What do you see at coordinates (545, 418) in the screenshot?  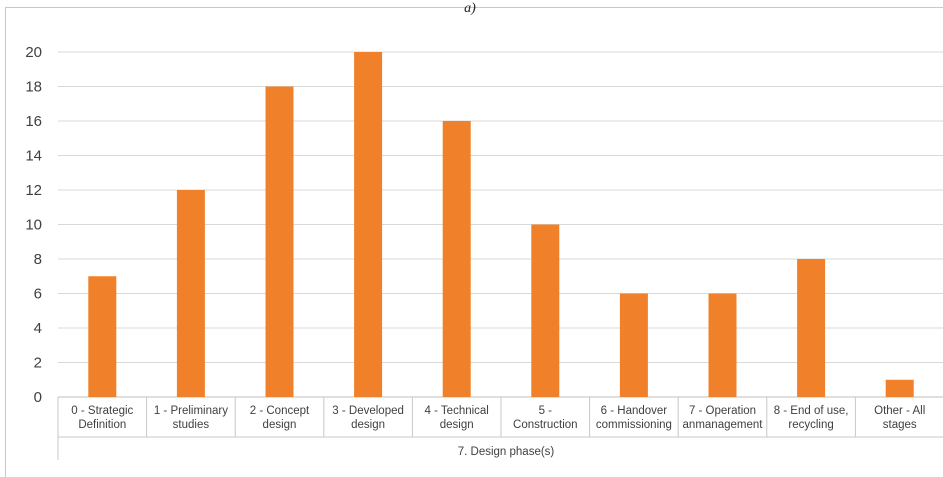 I see `x-tick-label: 5 -Construction` at bounding box center [545, 418].